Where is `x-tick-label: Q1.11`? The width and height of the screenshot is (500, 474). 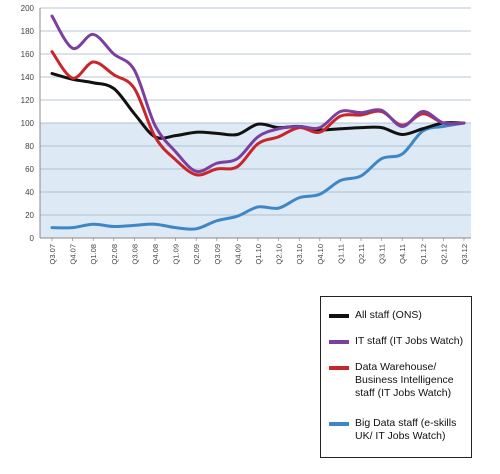 x-tick-label: Q1.11 is located at coordinates (340, 254).